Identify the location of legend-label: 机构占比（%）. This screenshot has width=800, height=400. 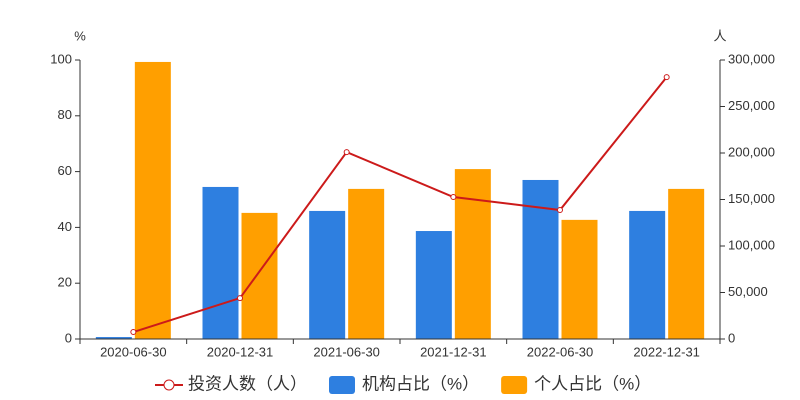
(420, 383).